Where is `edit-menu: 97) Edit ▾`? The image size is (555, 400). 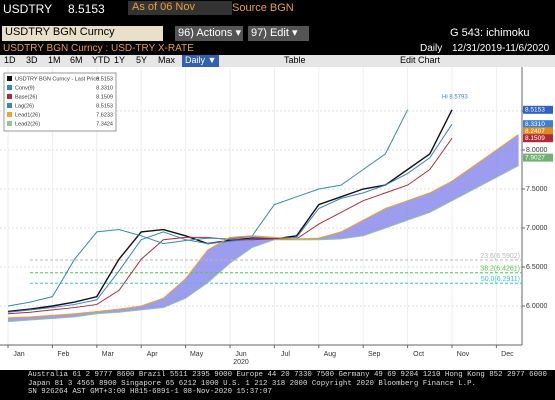 edit-menu: 97) Edit ▾ is located at coordinates (278, 33).